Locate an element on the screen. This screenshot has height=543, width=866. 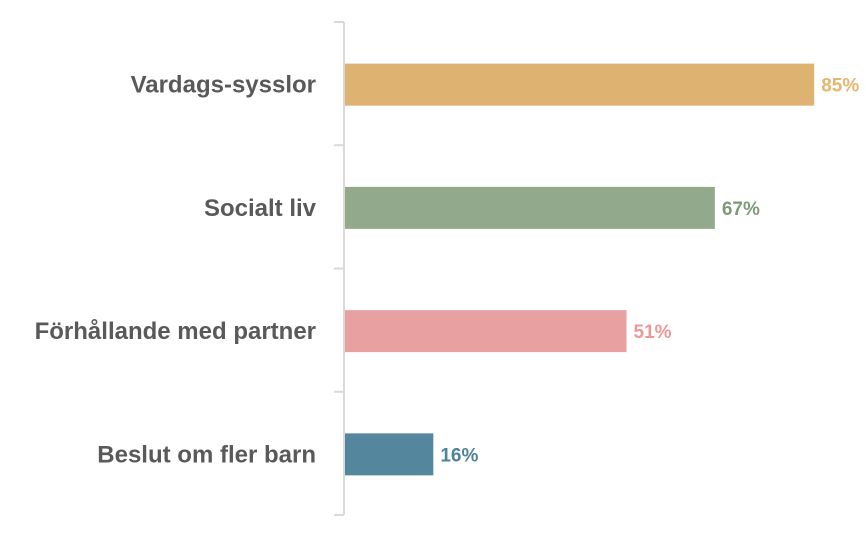
data-label: 16% is located at coordinates (459, 455).